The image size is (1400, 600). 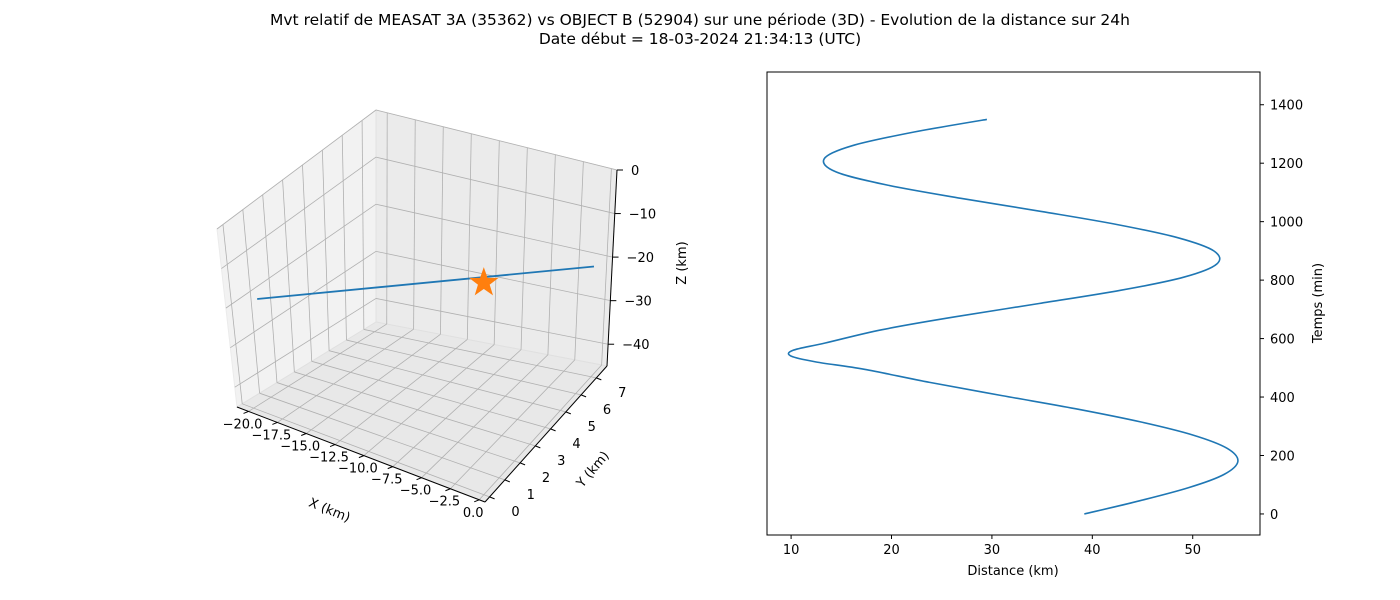 What do you see at coordinates (1282, 281) in the screenshot?
I see `distance-y-tick-label: 800` at bounding box center [1282, 281].